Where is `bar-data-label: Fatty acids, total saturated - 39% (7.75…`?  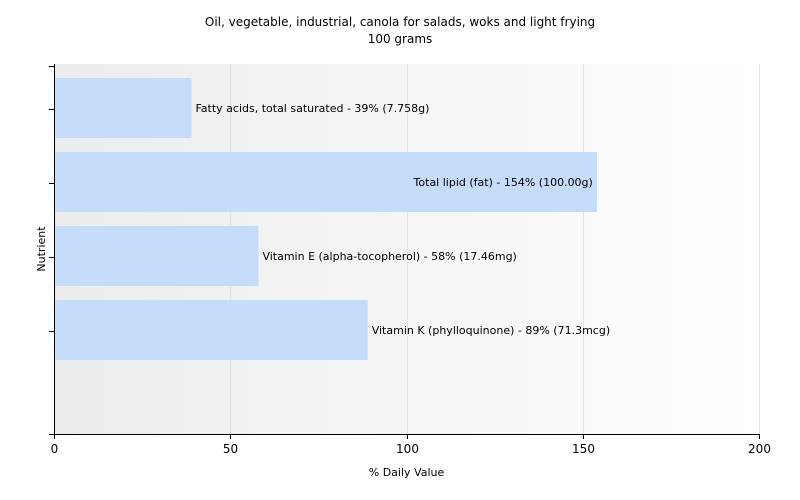
bar-data-label: Fatty acids, total saturated - 39% (7.75… is located at coordinates (312, 108).